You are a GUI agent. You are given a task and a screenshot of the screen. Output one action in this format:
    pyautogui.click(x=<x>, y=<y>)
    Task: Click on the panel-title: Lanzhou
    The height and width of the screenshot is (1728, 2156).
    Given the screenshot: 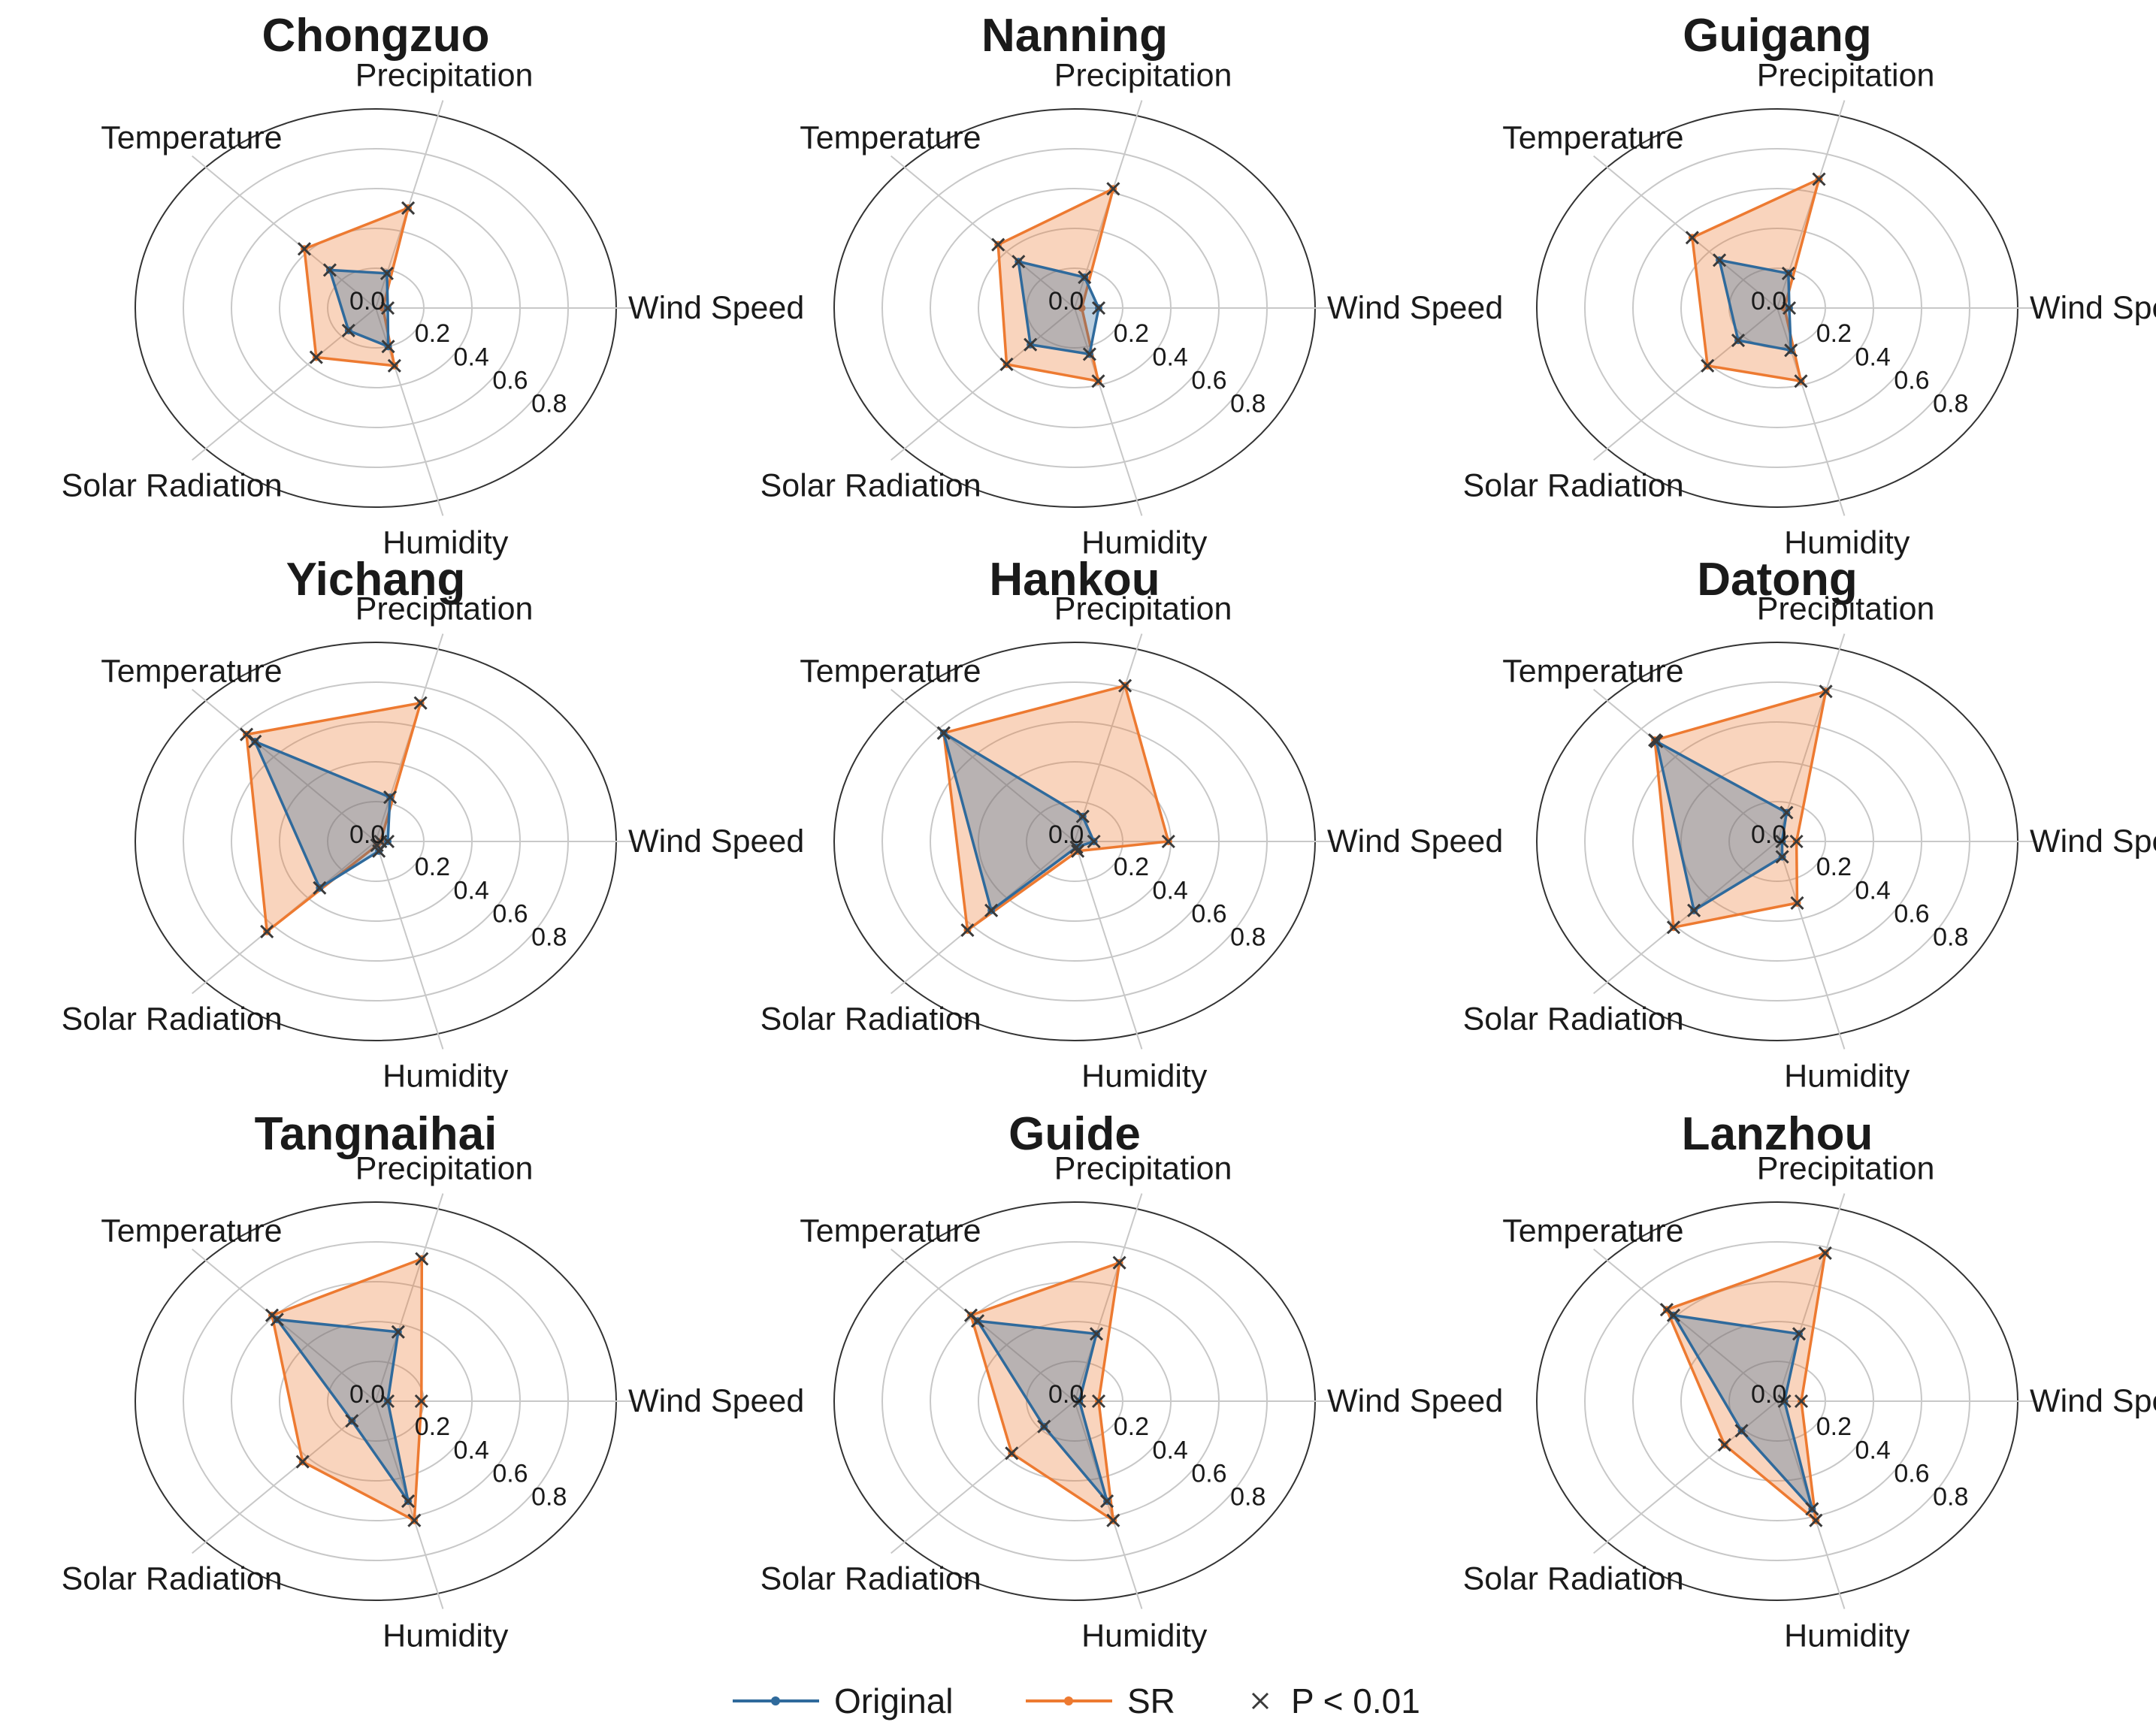 What is the action you would take?
    pyautogui.click(x=1778, y=1134)
    